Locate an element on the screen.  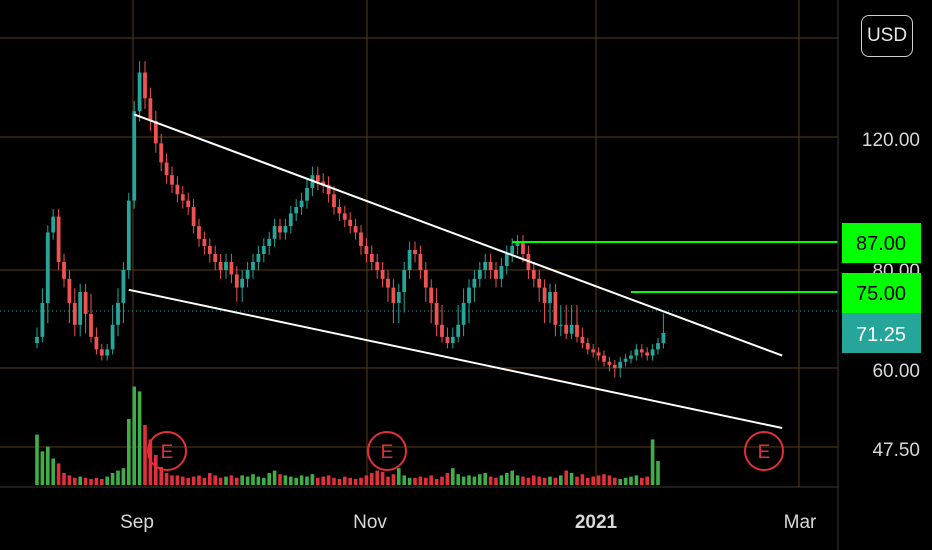
x-tick-label: Sep is located at coordinates (137, 522).